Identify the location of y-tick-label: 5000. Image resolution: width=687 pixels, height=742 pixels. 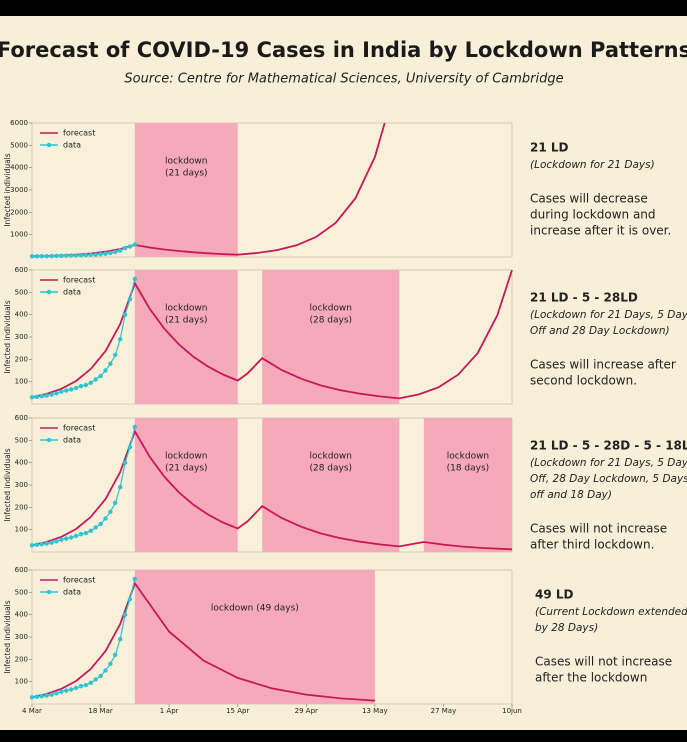
(19, 145).